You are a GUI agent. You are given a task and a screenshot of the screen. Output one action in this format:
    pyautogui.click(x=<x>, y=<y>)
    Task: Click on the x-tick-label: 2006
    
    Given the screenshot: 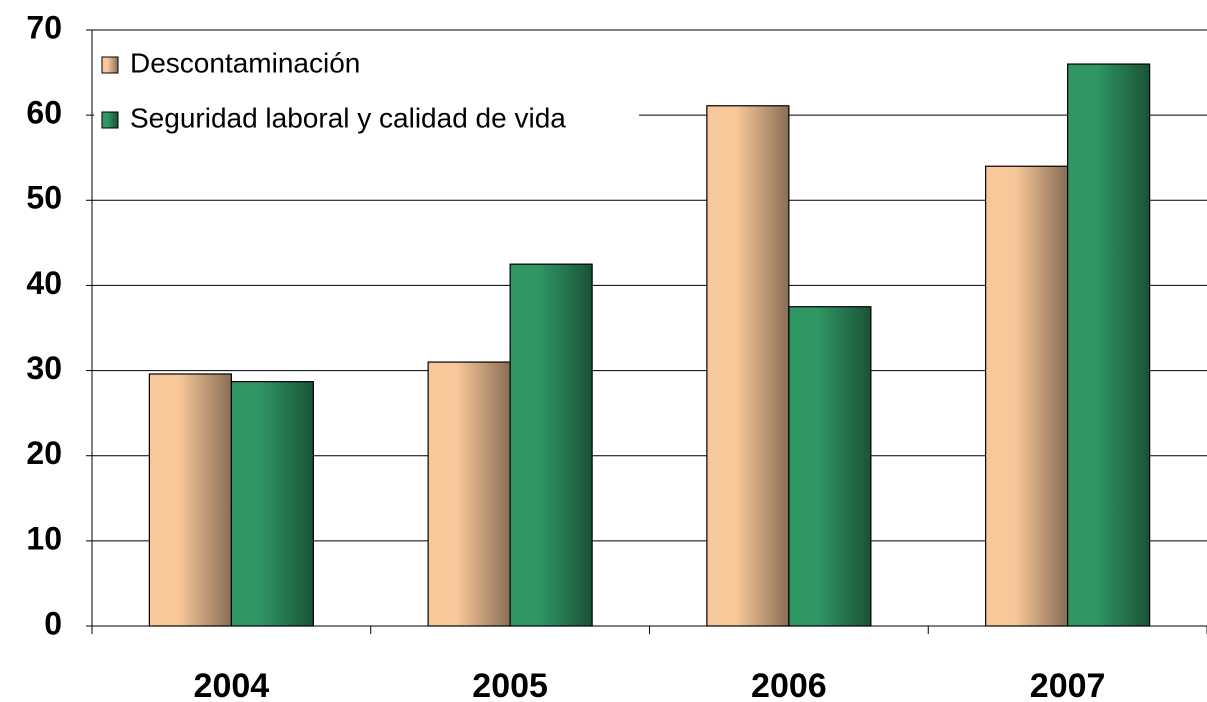 What is the action you would take?
    pyautogui.click(x=789, y=684)
    